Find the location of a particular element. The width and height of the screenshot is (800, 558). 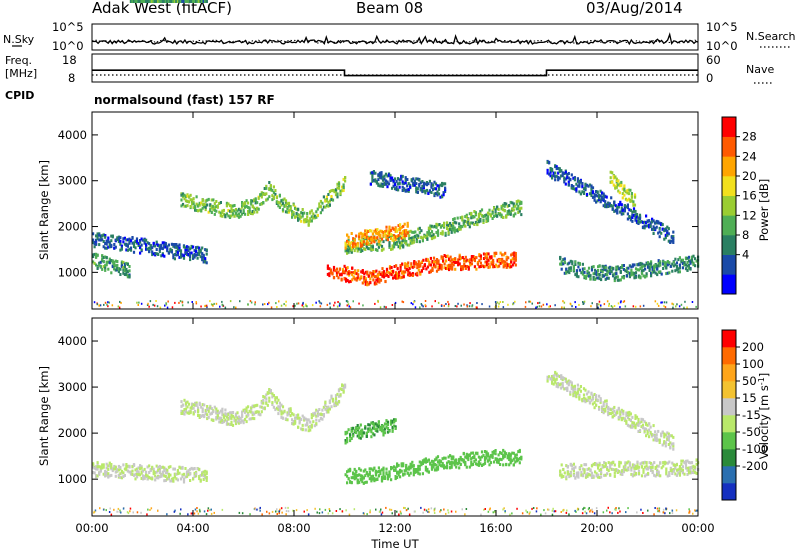

freq-unit-label: [MHz] is located at coordinates (21, 73).